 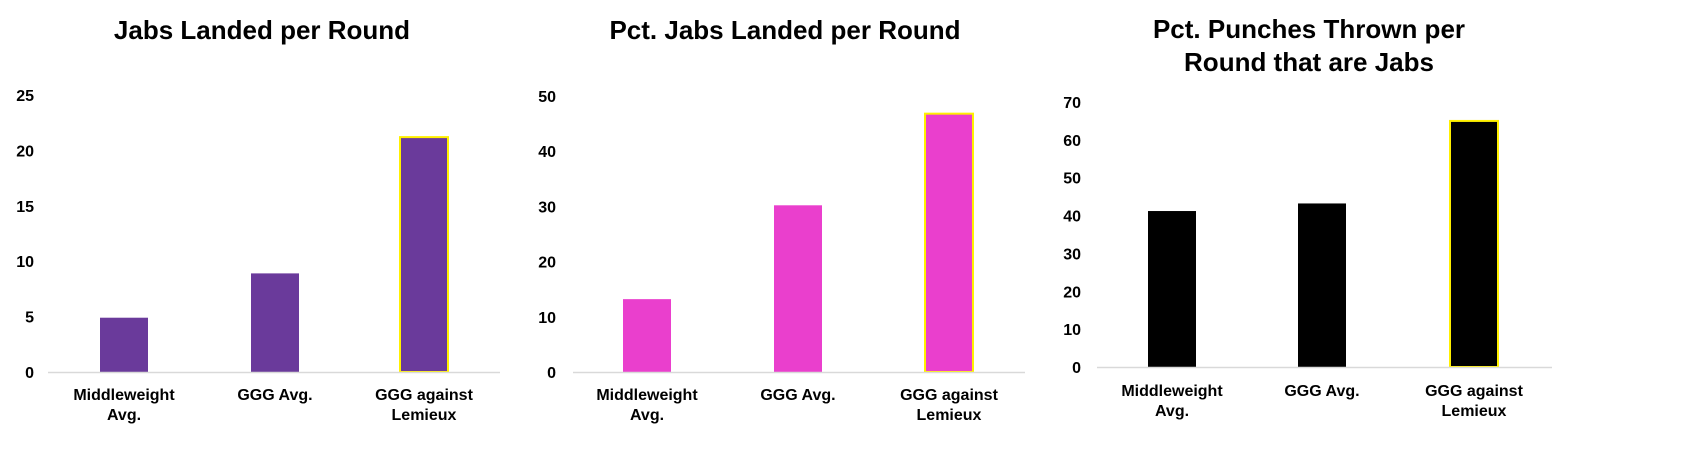 I want to click on y-tick-label: 70, so click(x=1072, y=103).